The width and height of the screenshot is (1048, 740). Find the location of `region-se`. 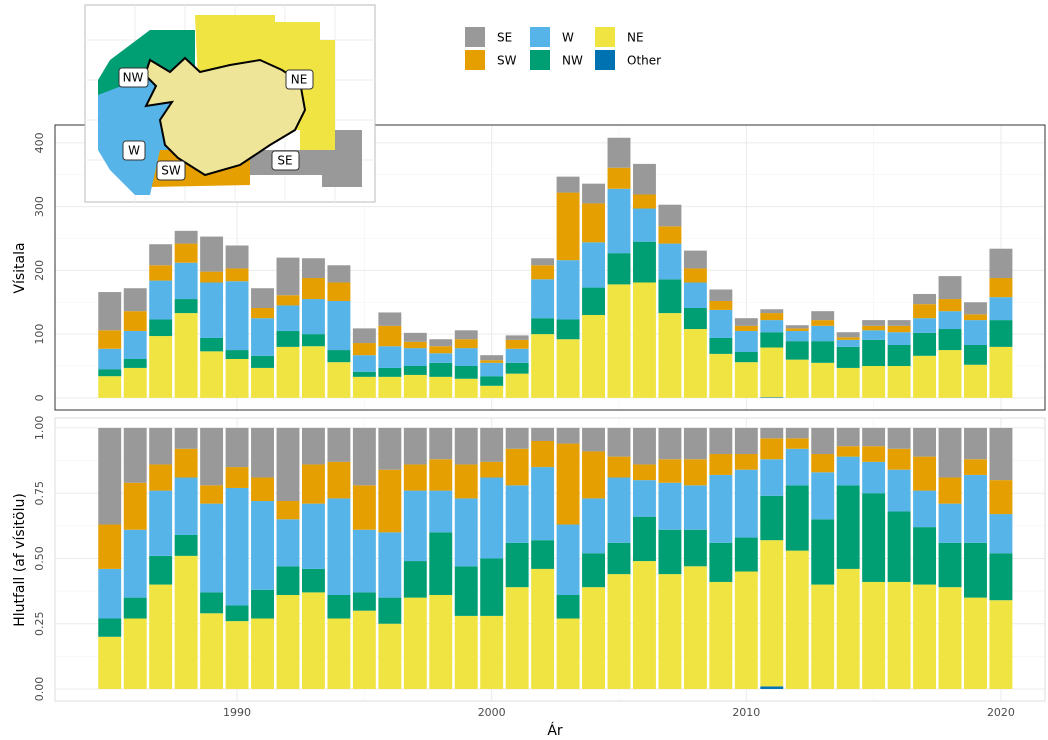

region-se is located at coordinates (306, 158).